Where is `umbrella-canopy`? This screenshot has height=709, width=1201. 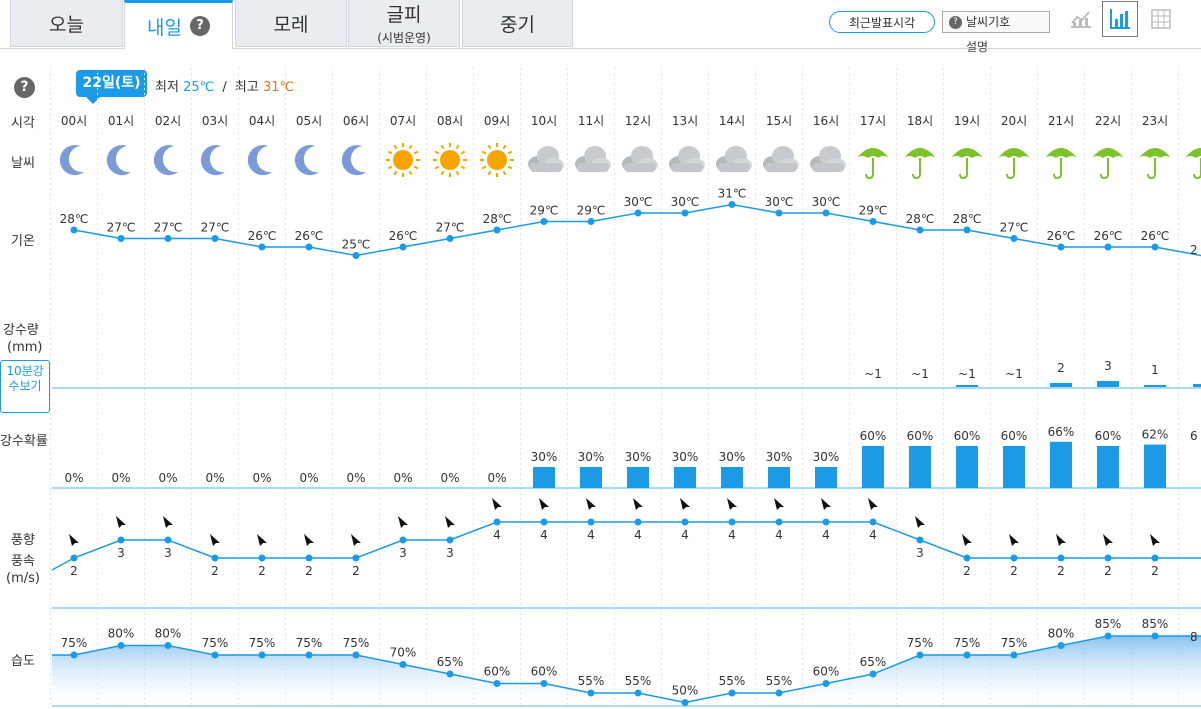
umbrella-canopy is located at coordinates (920, 153).